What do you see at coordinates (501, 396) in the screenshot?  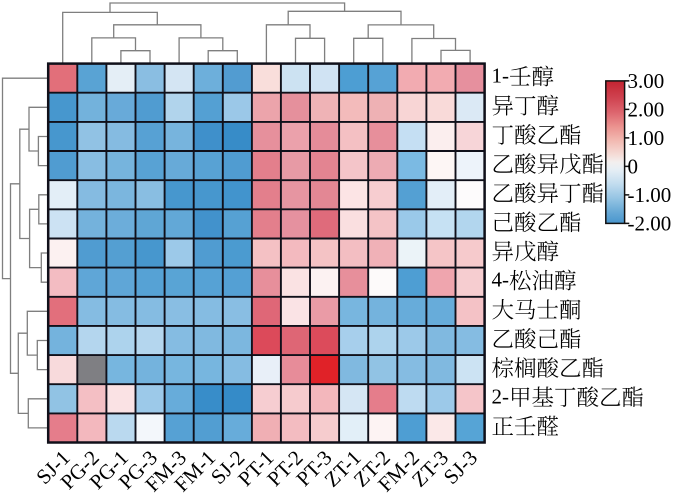 I see `svg-text: 2-` at bounding box center [501, 396].